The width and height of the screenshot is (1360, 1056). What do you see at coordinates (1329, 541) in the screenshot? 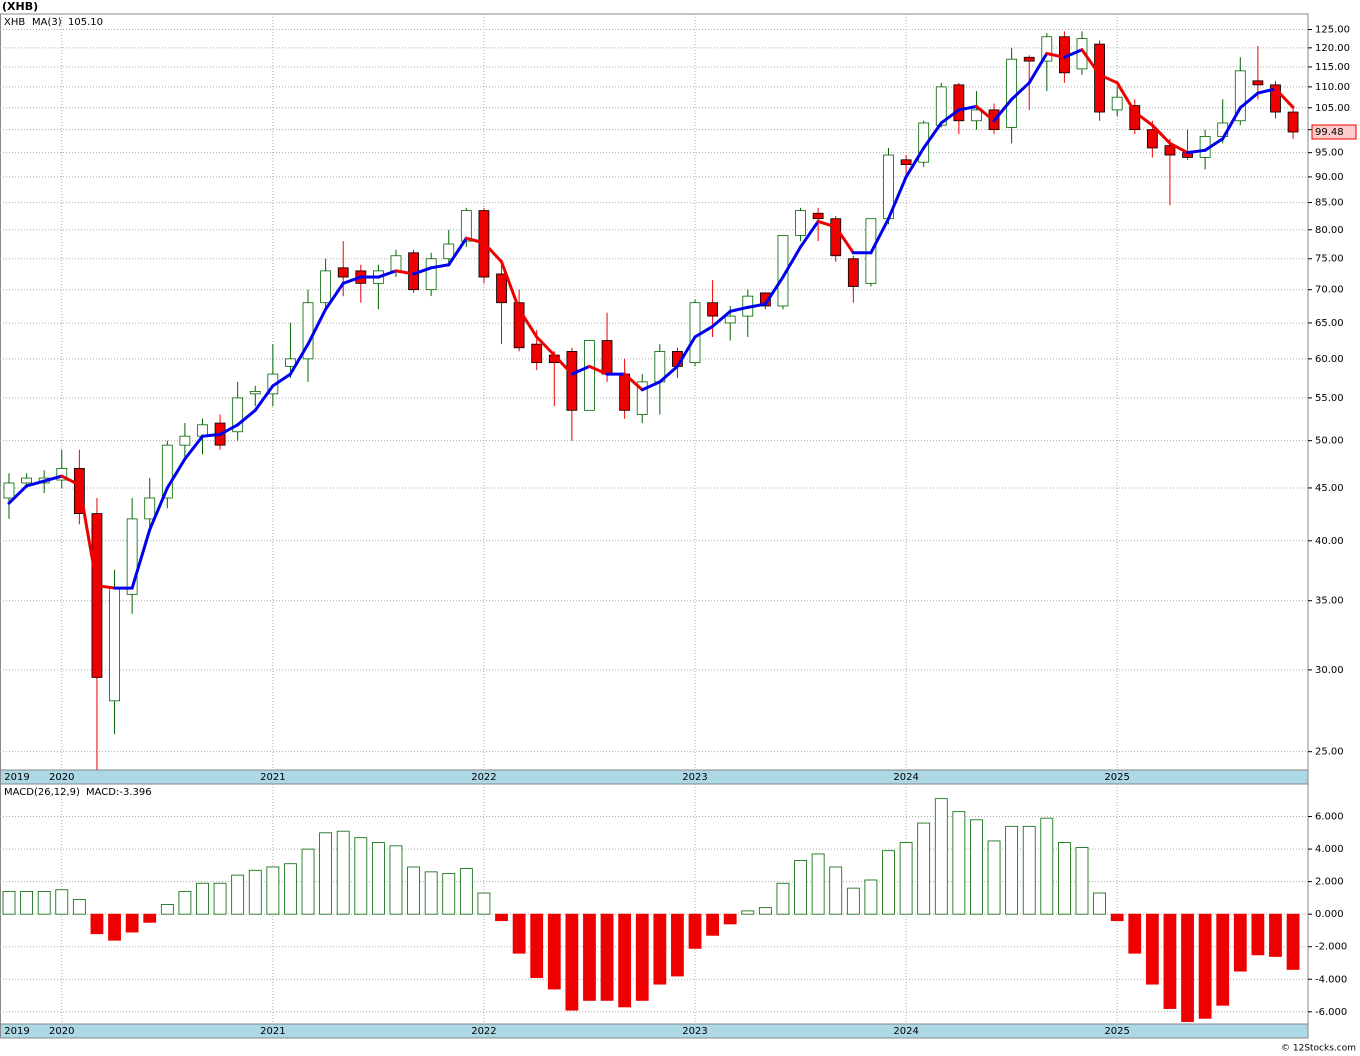
I see `y-tick-label: 40.00` at bounding box center [1329, 541].